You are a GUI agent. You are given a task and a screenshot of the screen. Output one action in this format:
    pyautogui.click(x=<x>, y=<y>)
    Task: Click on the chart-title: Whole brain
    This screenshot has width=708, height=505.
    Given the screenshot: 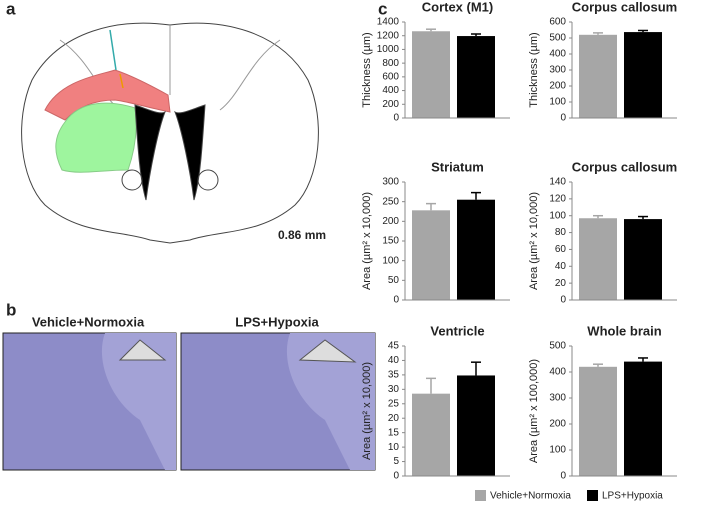 What is the action you would take?
    pyautogui.click(x=624, y=330)
    